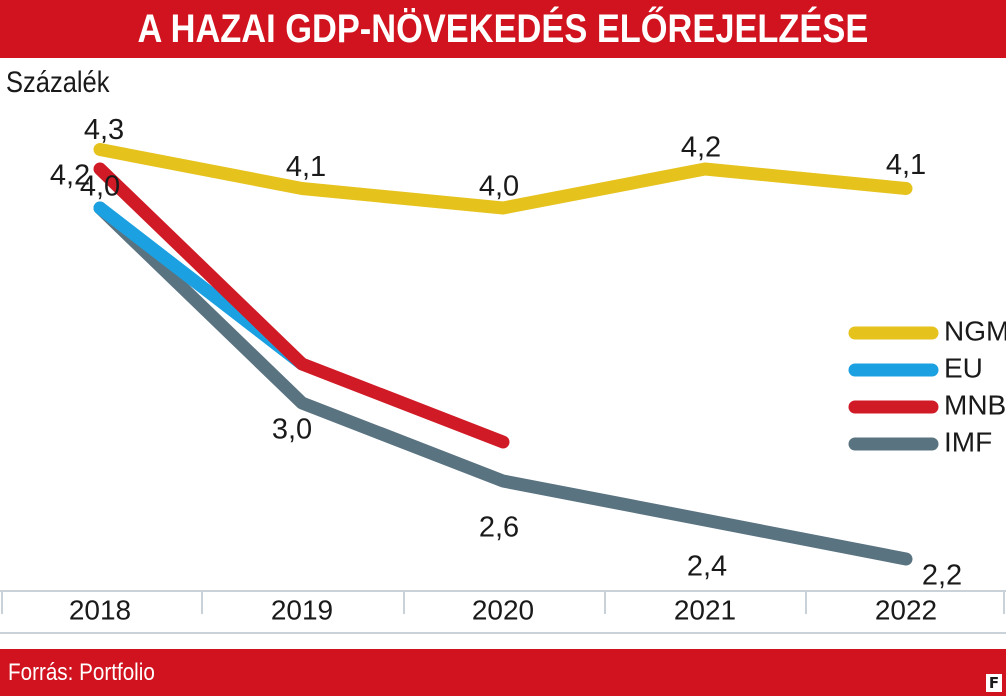 This screenshot has width=1006, height=696. I want to click on data-label: 2,6, so click(499, 528).